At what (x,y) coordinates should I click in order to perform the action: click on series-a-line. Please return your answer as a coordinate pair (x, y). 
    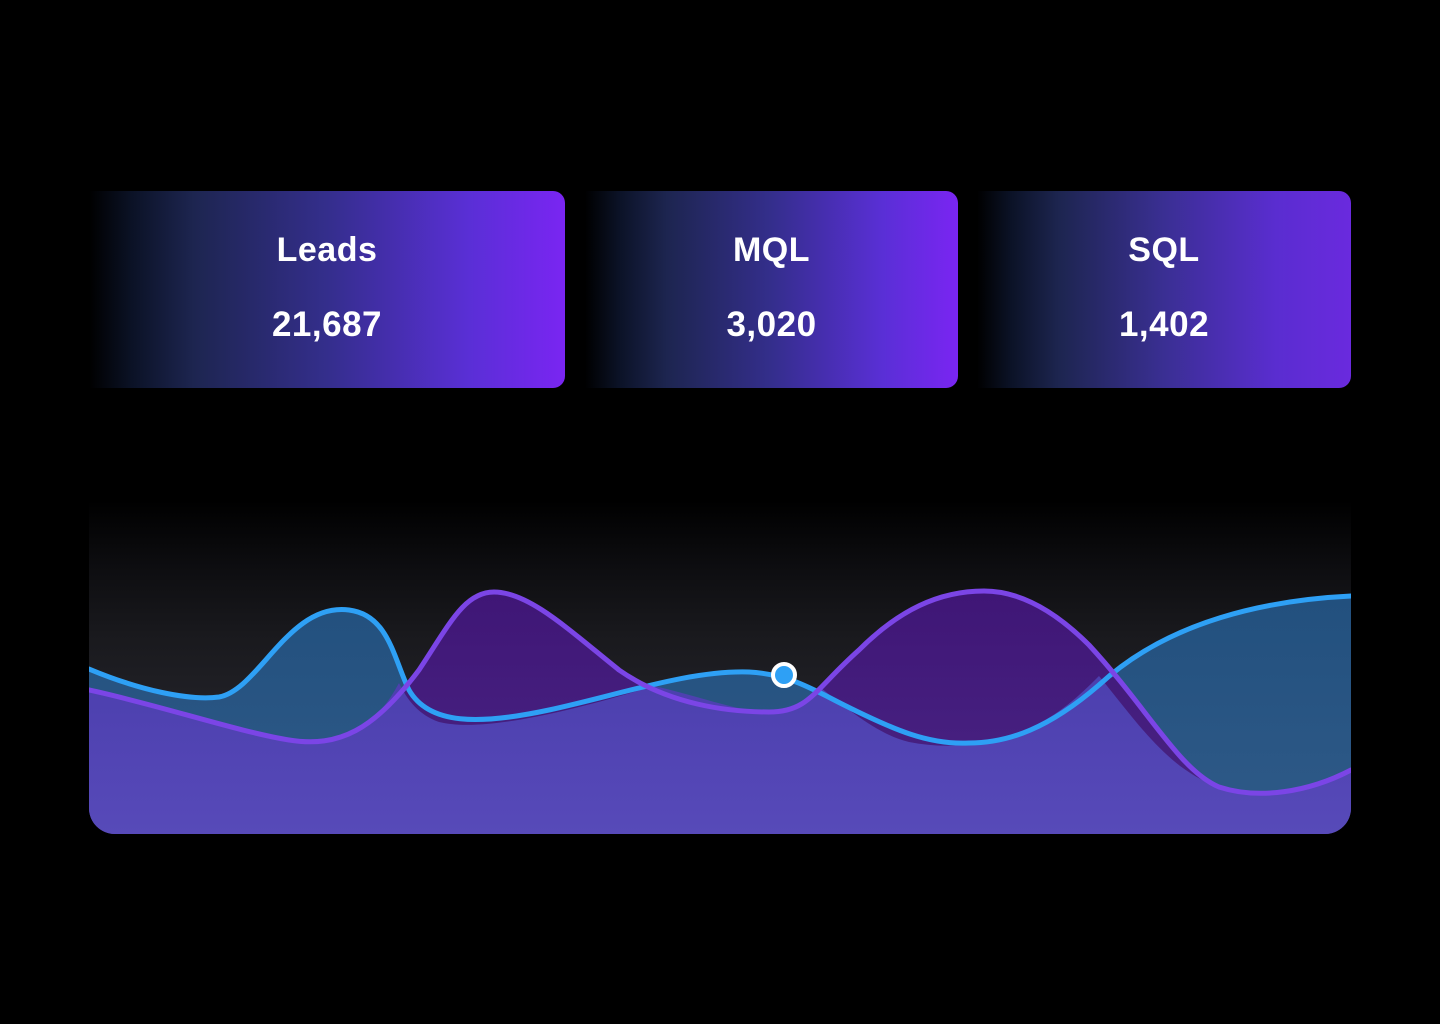
    Looking at the image, I should click on (720, 669).